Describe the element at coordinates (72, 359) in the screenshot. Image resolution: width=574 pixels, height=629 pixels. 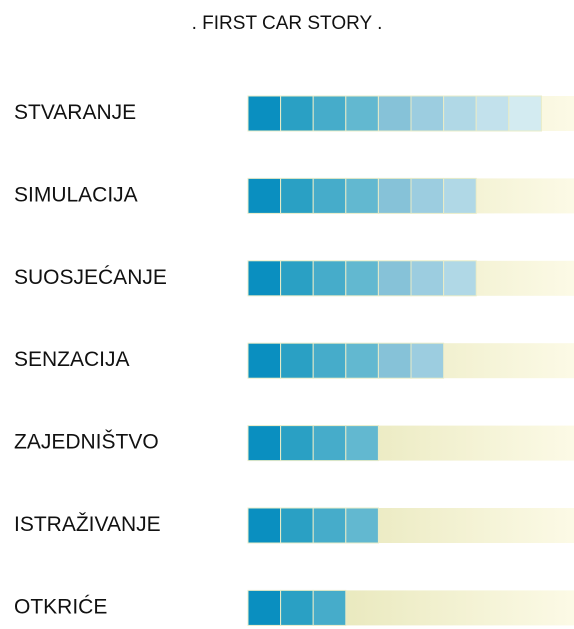
I see `category-label: SENZACIJA` at that location.